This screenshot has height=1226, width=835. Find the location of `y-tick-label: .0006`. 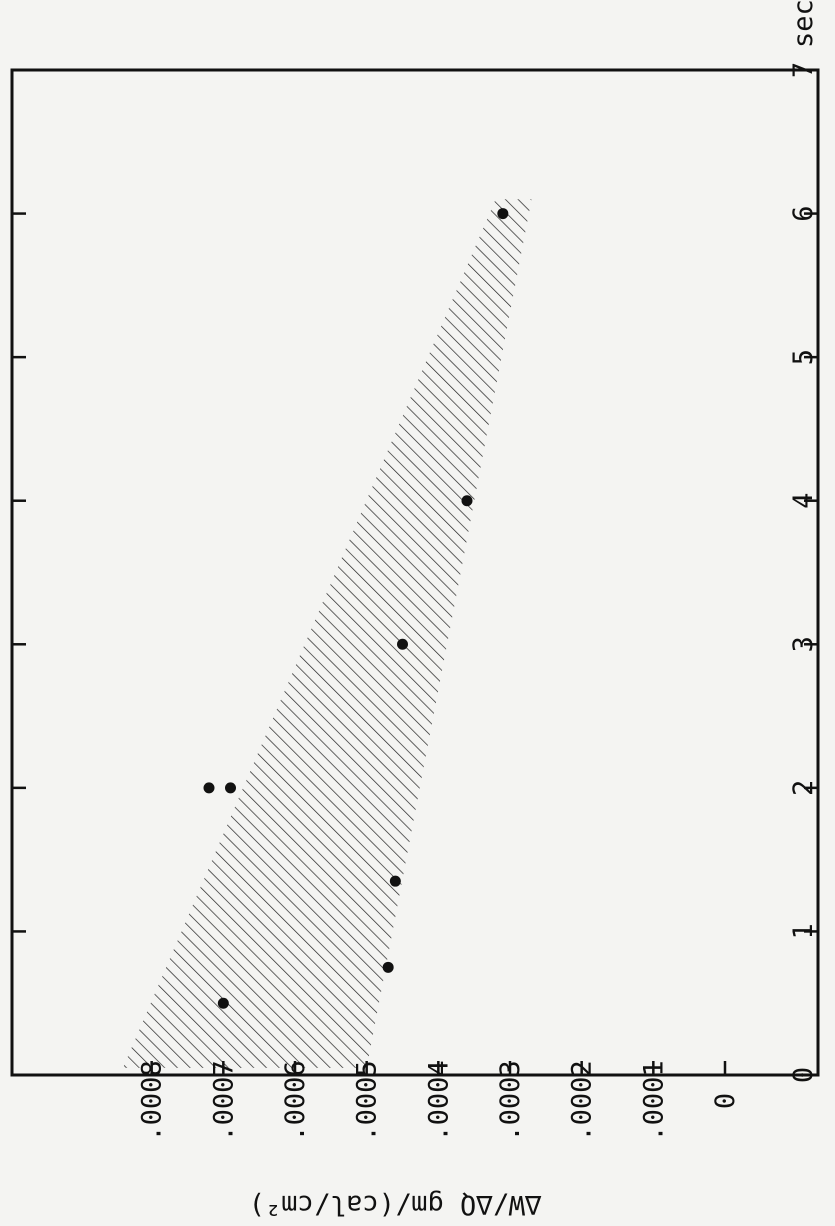

y-tick-label: .0006 is located at coordinates (295, 1100).